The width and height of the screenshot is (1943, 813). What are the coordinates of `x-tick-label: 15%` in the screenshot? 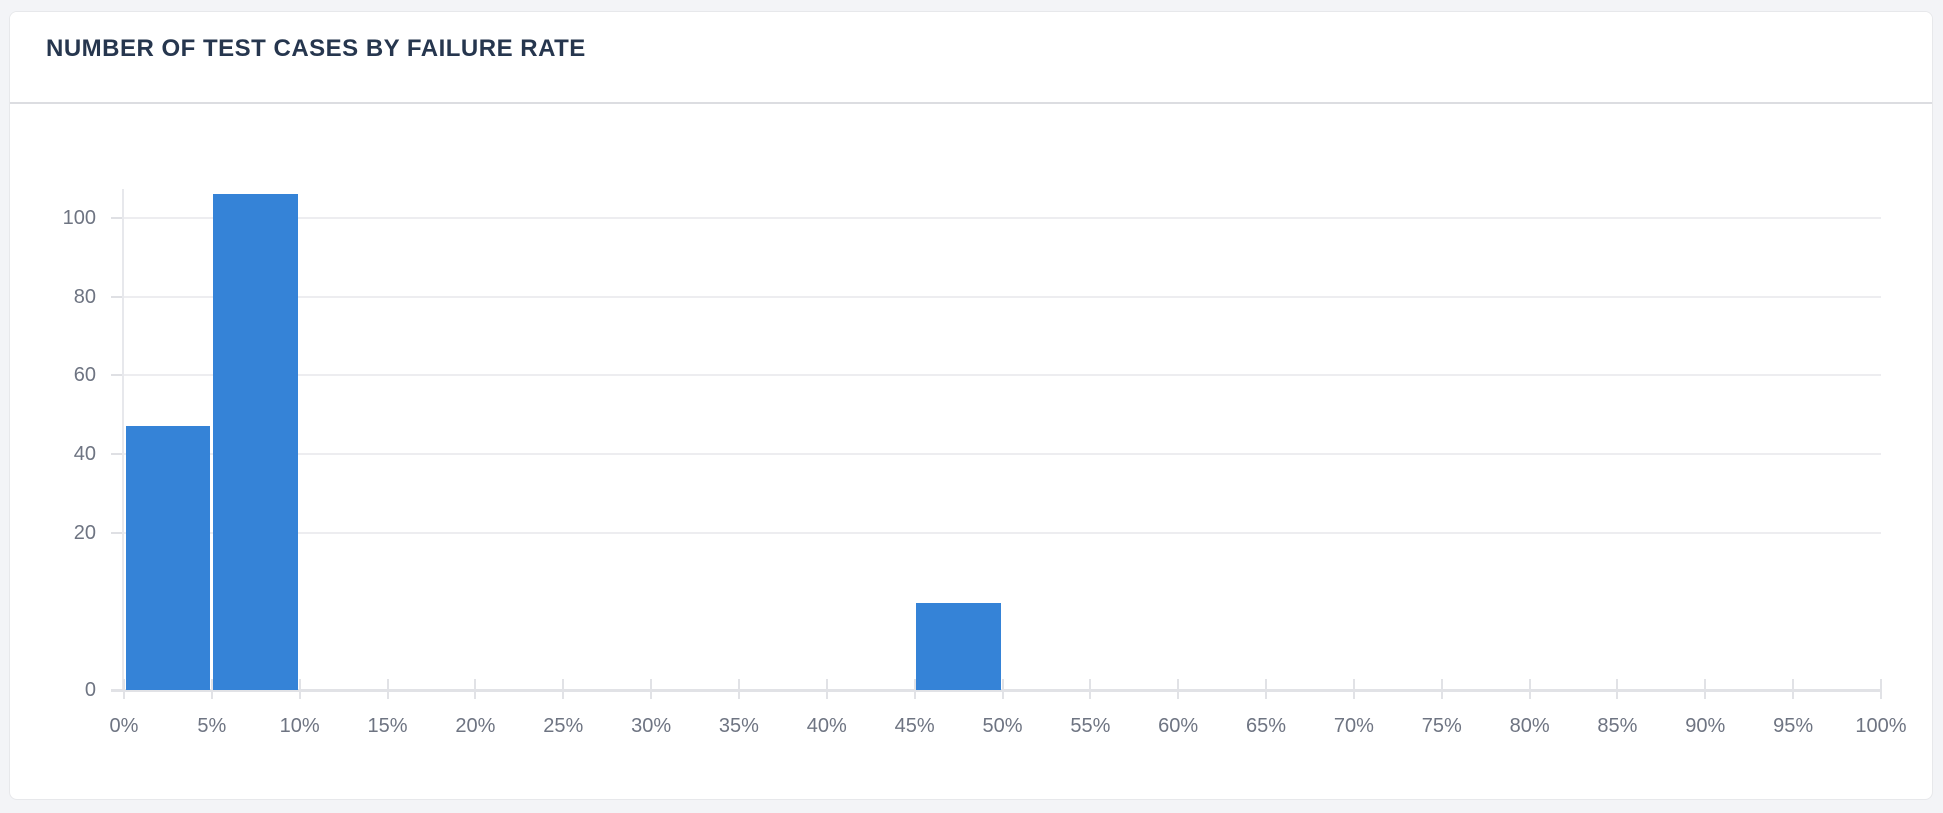 It's located at (387, 726).